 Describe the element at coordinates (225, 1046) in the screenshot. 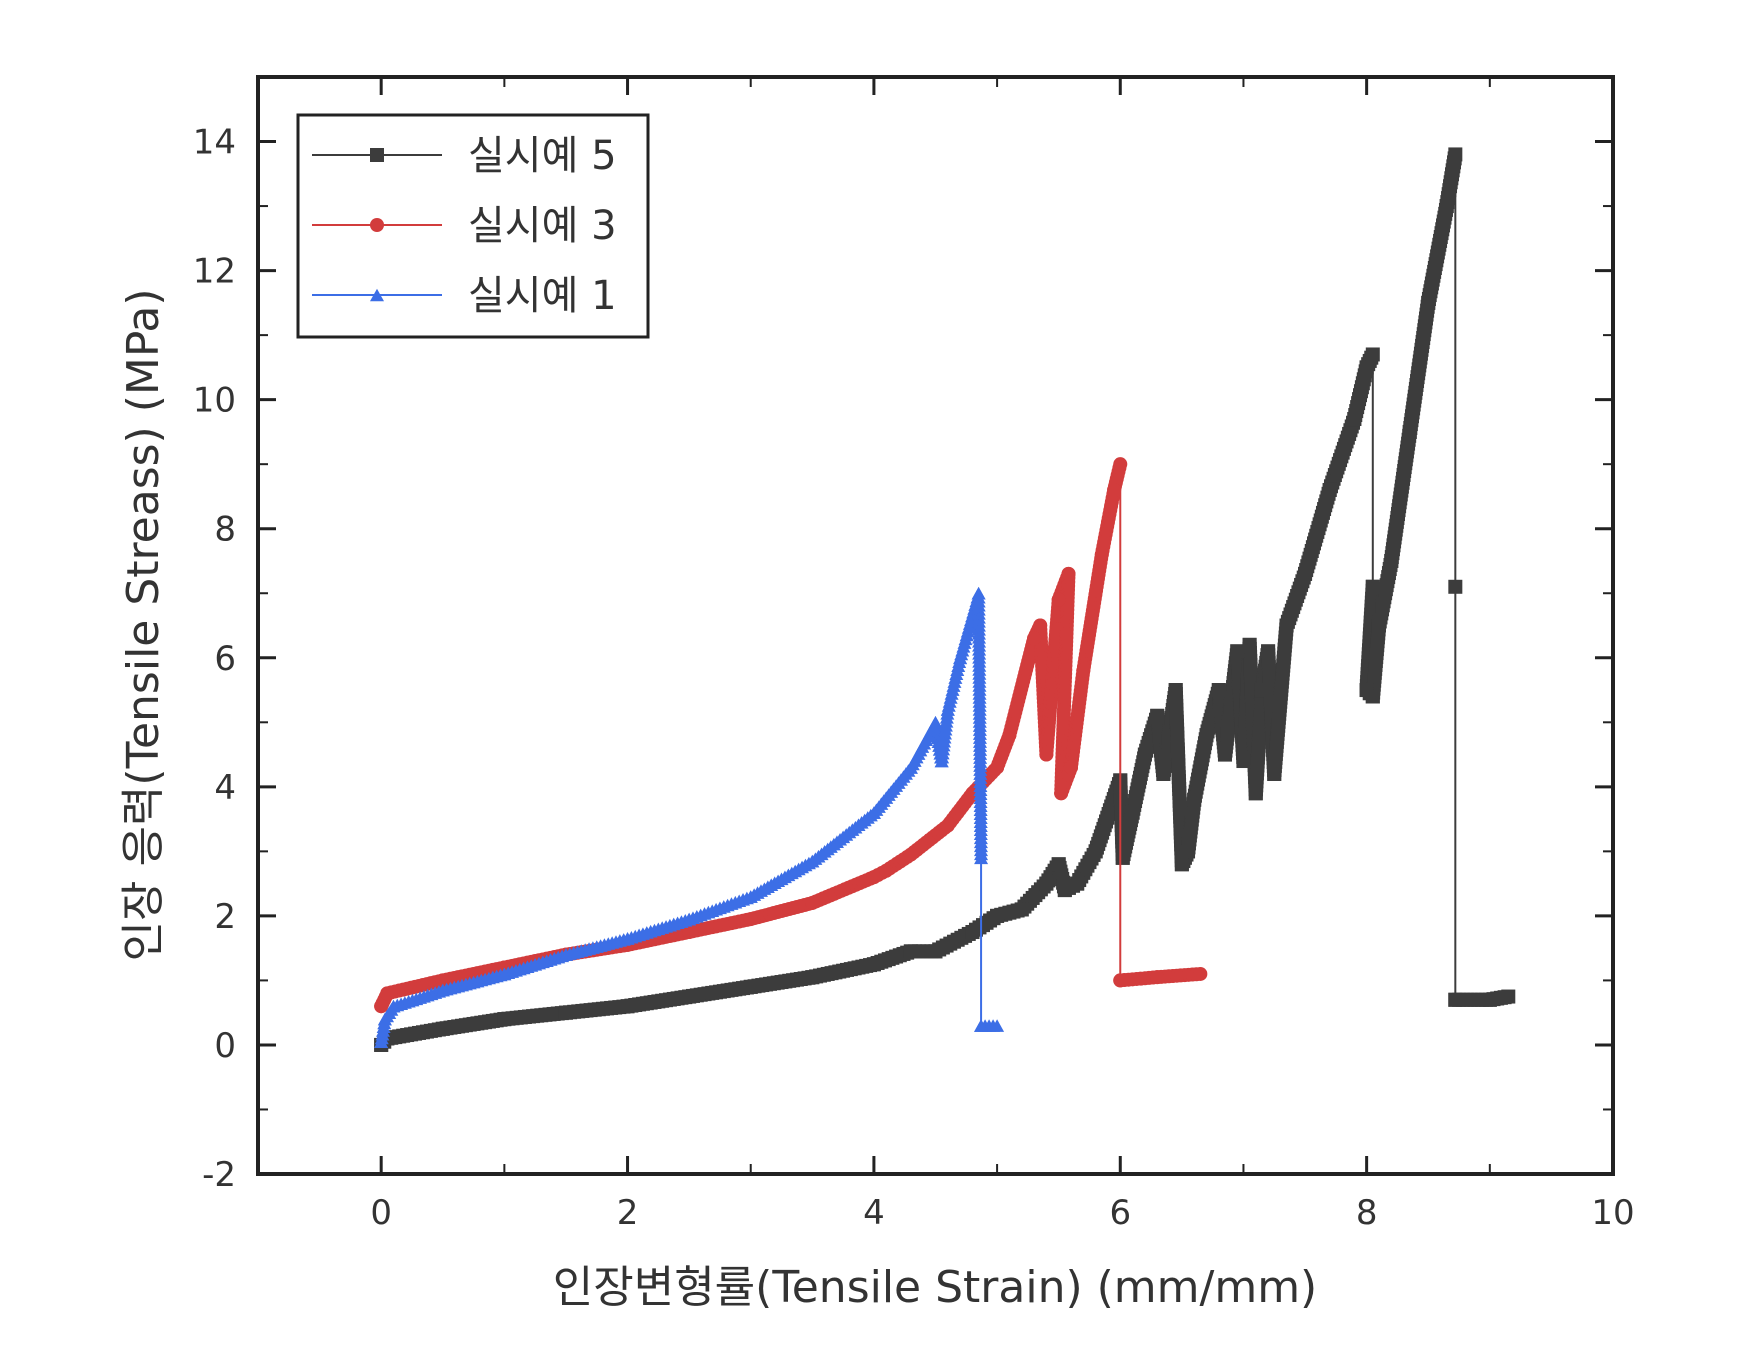

I see `y-tick-label: 0` at that location.